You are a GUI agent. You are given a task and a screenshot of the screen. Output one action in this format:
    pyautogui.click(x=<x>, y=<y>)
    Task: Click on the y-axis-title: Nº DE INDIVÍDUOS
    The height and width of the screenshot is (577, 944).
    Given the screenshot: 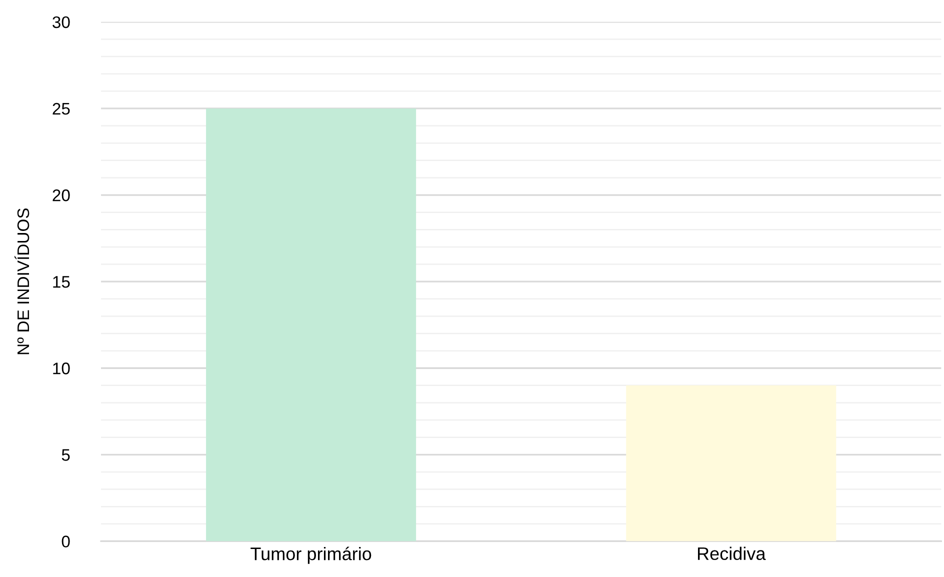 What is the action you would take?
    pyautogui.click(x=22, y=281)
    